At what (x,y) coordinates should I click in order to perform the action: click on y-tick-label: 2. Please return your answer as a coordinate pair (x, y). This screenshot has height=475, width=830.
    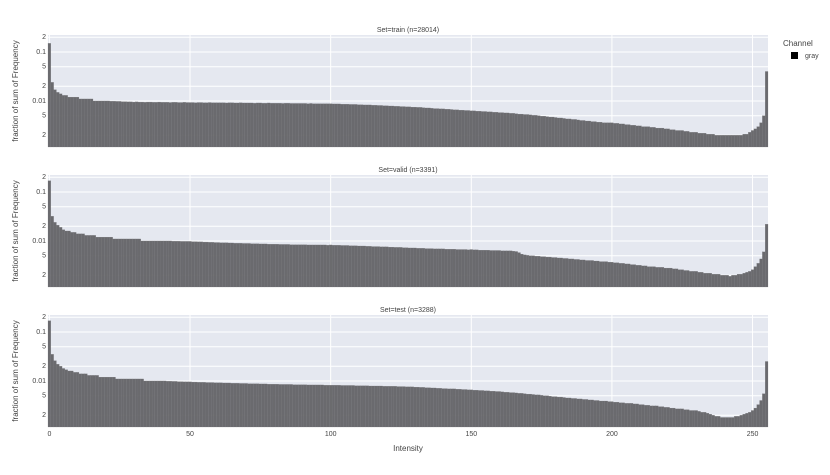
    Looking at the image, I should click on (44, 226).